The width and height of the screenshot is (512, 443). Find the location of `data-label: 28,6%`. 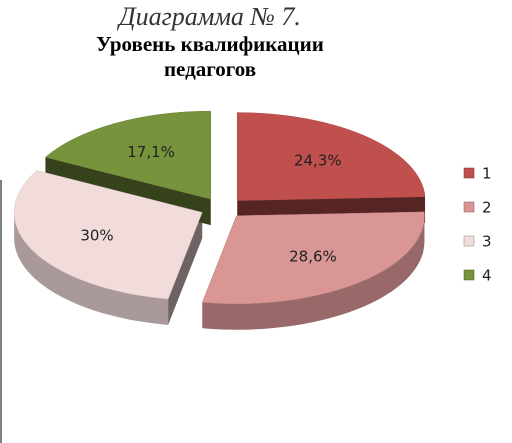

data-label: 28,6% is located at coordinates (313, 256).